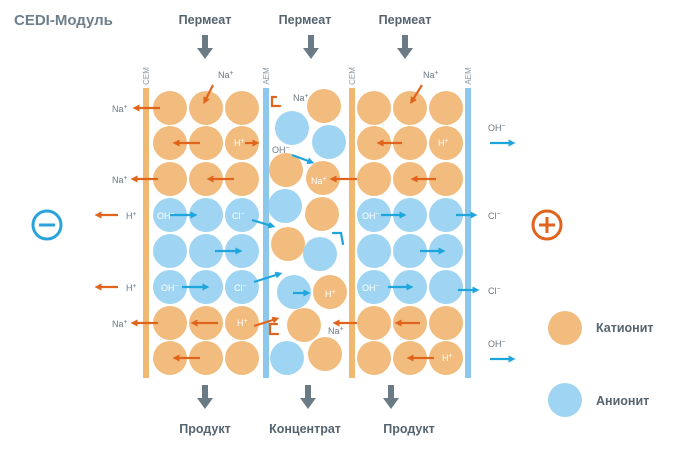  What do you see at coordinates (308, 392) in the screenshot?
I see `concentrate-arrow` at bounding box center [308, 392].